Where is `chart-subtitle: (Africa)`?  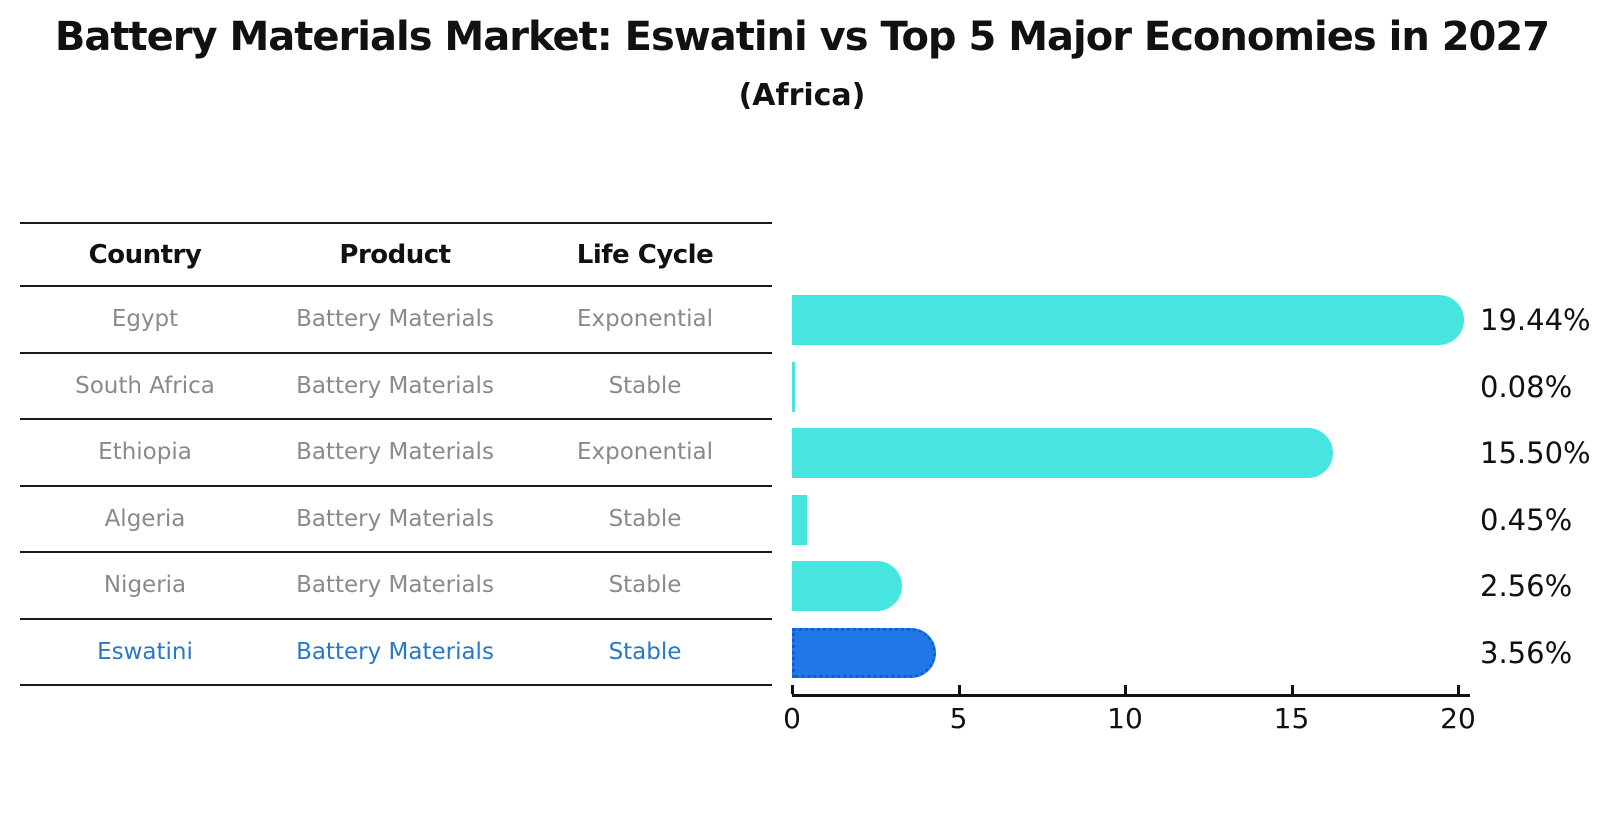
chart-subtitle: (Africa) is located at coordinates (802, 95).